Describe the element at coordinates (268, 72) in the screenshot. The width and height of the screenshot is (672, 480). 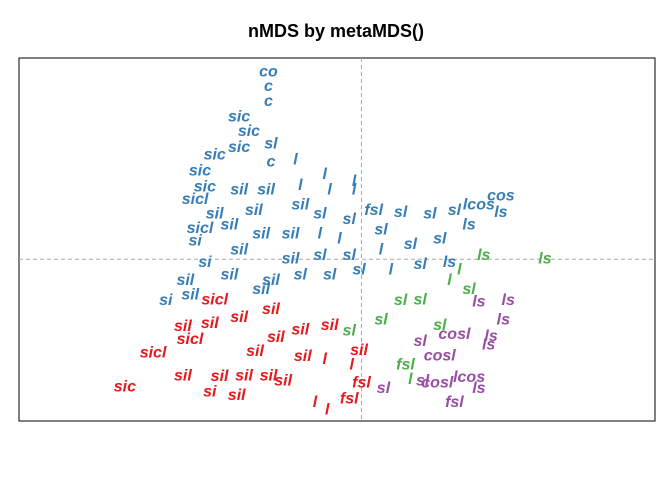
I see `point-label: co` at that location.